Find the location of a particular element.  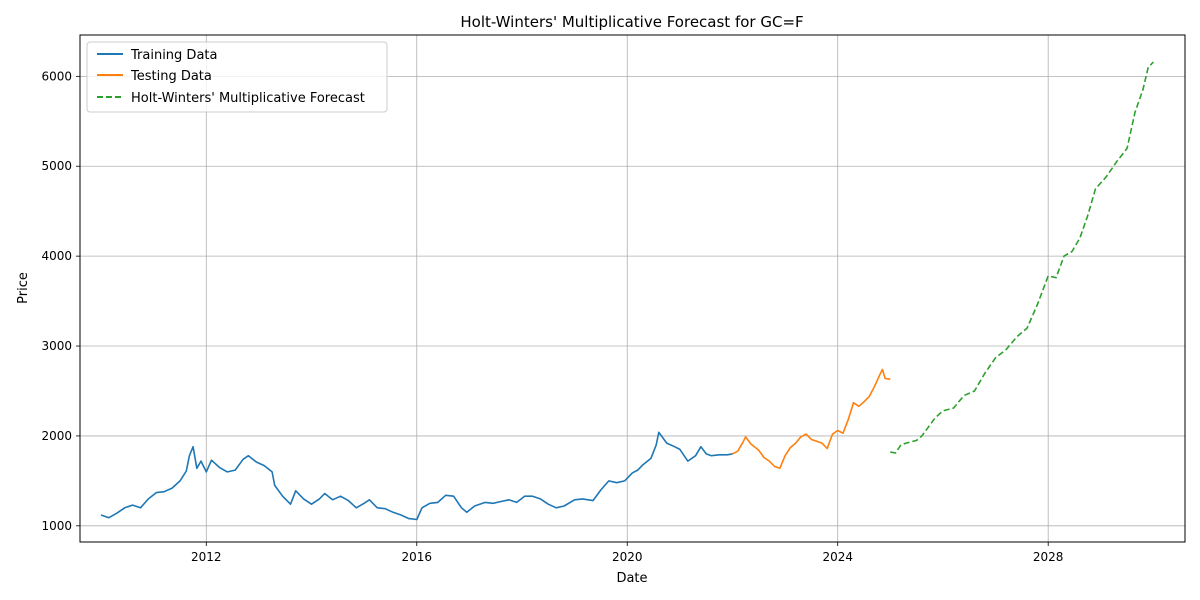

y-axis: 1000 2000 3000 4000 5000 6000 is located at coordinates (60, 301).